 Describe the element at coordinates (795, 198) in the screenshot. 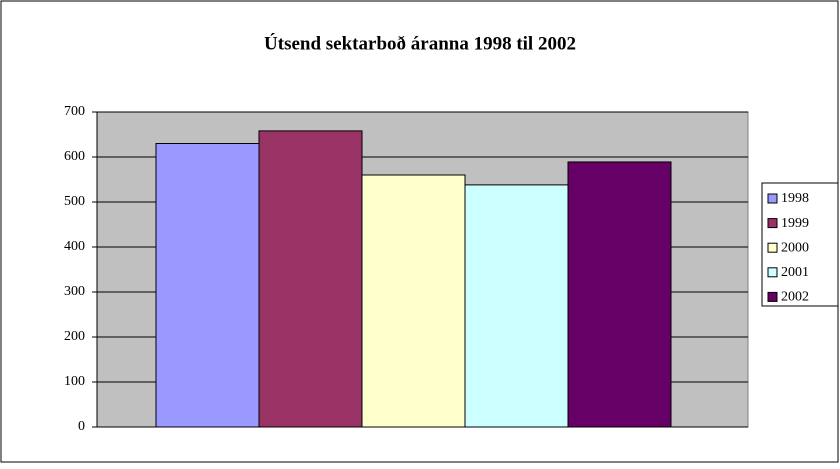

I see `legend-label: 1998` at that location.